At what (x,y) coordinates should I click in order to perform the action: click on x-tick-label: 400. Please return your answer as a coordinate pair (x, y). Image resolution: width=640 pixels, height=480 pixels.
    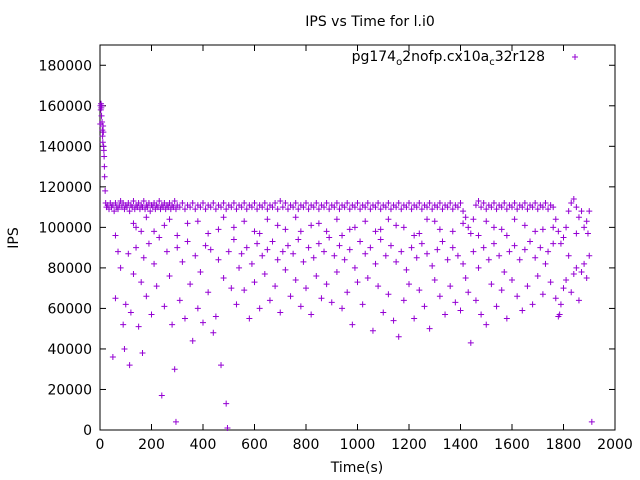
    Looking at the image, I should click on (203, 445).